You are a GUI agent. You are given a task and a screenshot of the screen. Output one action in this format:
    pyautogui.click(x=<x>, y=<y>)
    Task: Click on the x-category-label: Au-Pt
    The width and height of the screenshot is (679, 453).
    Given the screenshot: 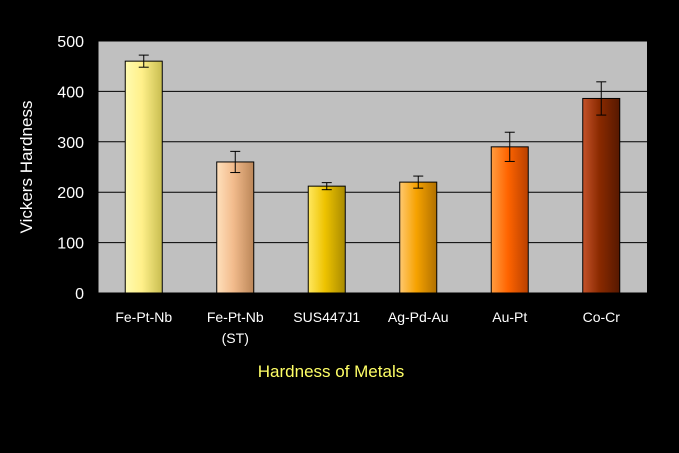 What is the action you would take?
    pyautogui.click(x=509, y=317)
    